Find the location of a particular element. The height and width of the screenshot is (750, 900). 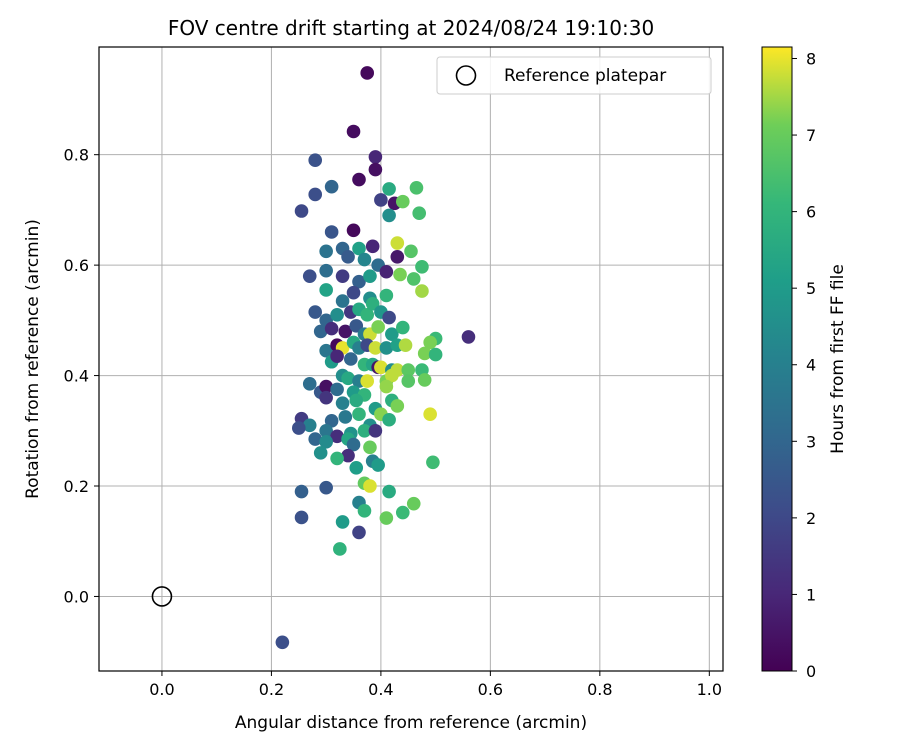

colorbar-label: Hours from first FF file is located at coordinates (838, 359).